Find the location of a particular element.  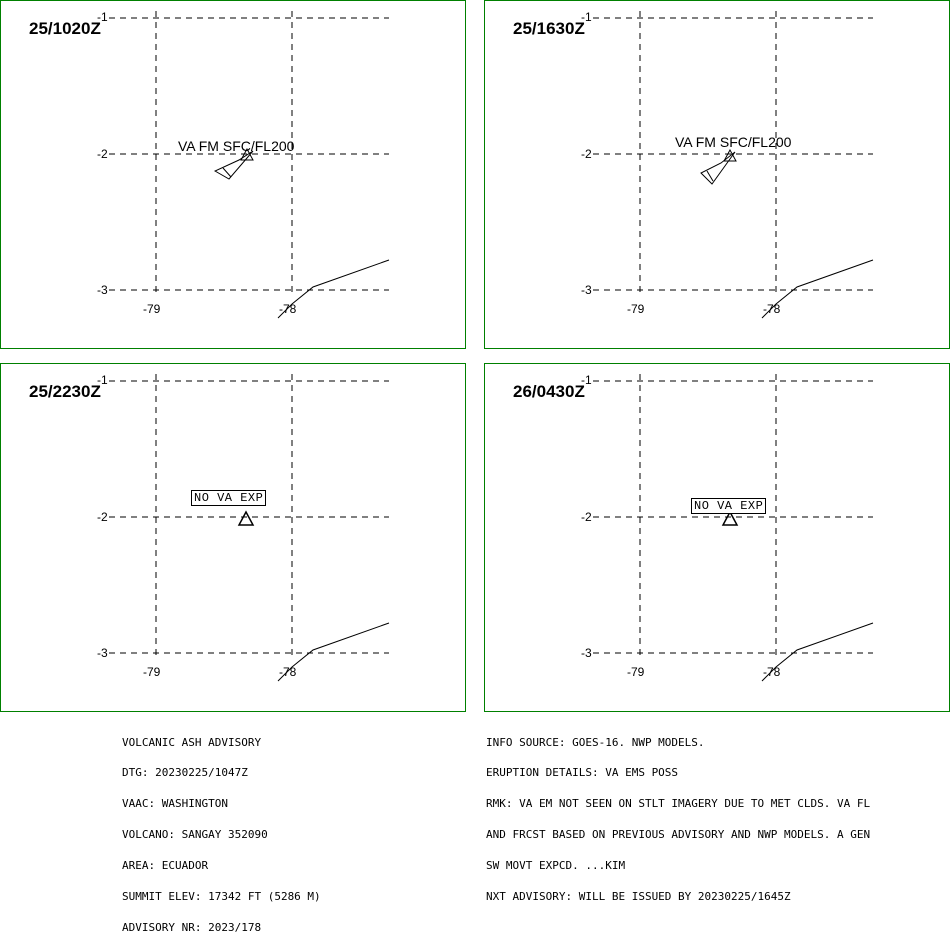

advisory-line: AREA: ECUADOR is located at coordinates (165, 866).